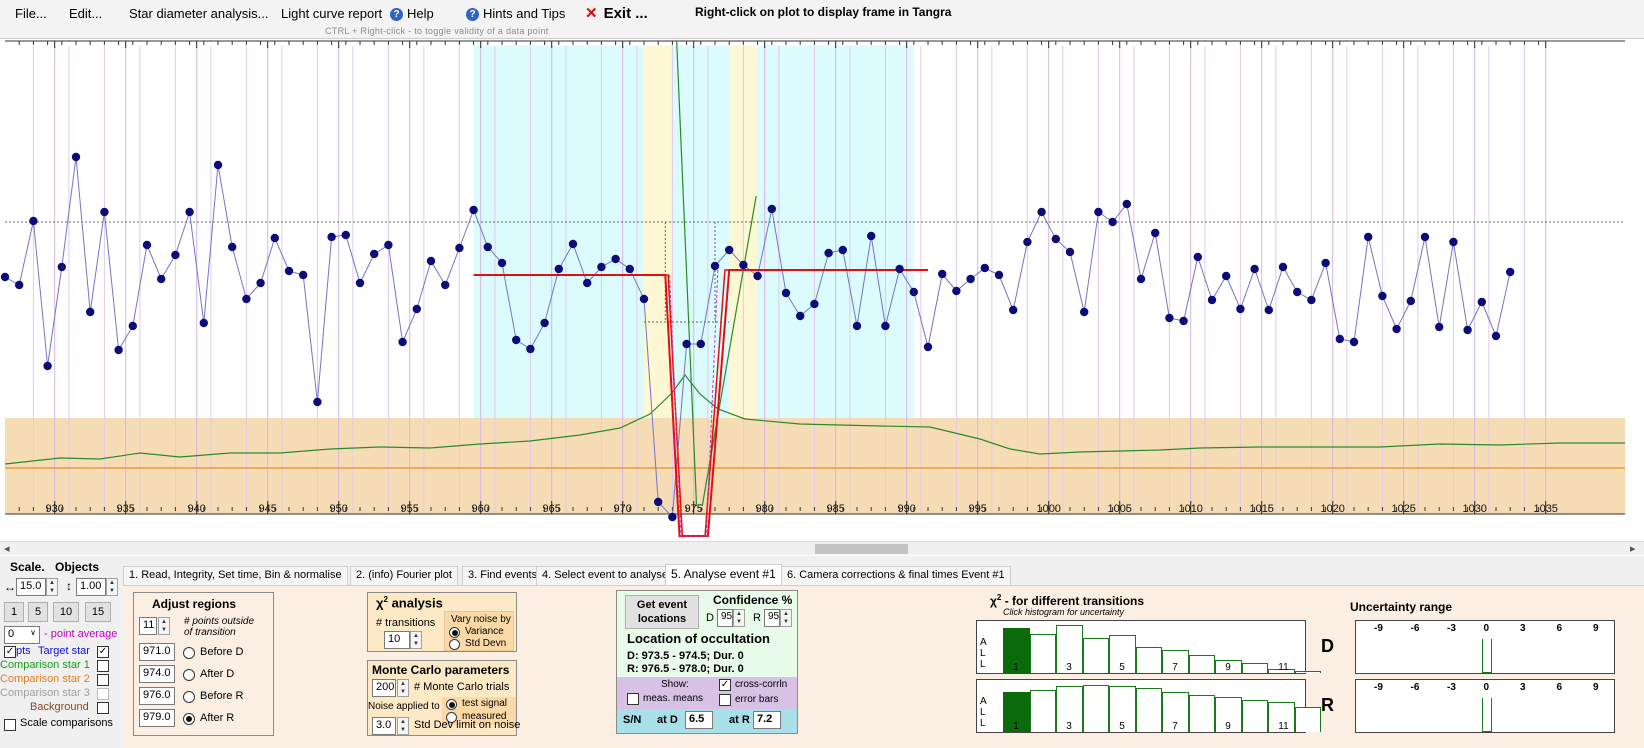  Describe the element at coordinates (22, 635) in the screenshot. I see `point-average-select: 0 ∨` at that location.